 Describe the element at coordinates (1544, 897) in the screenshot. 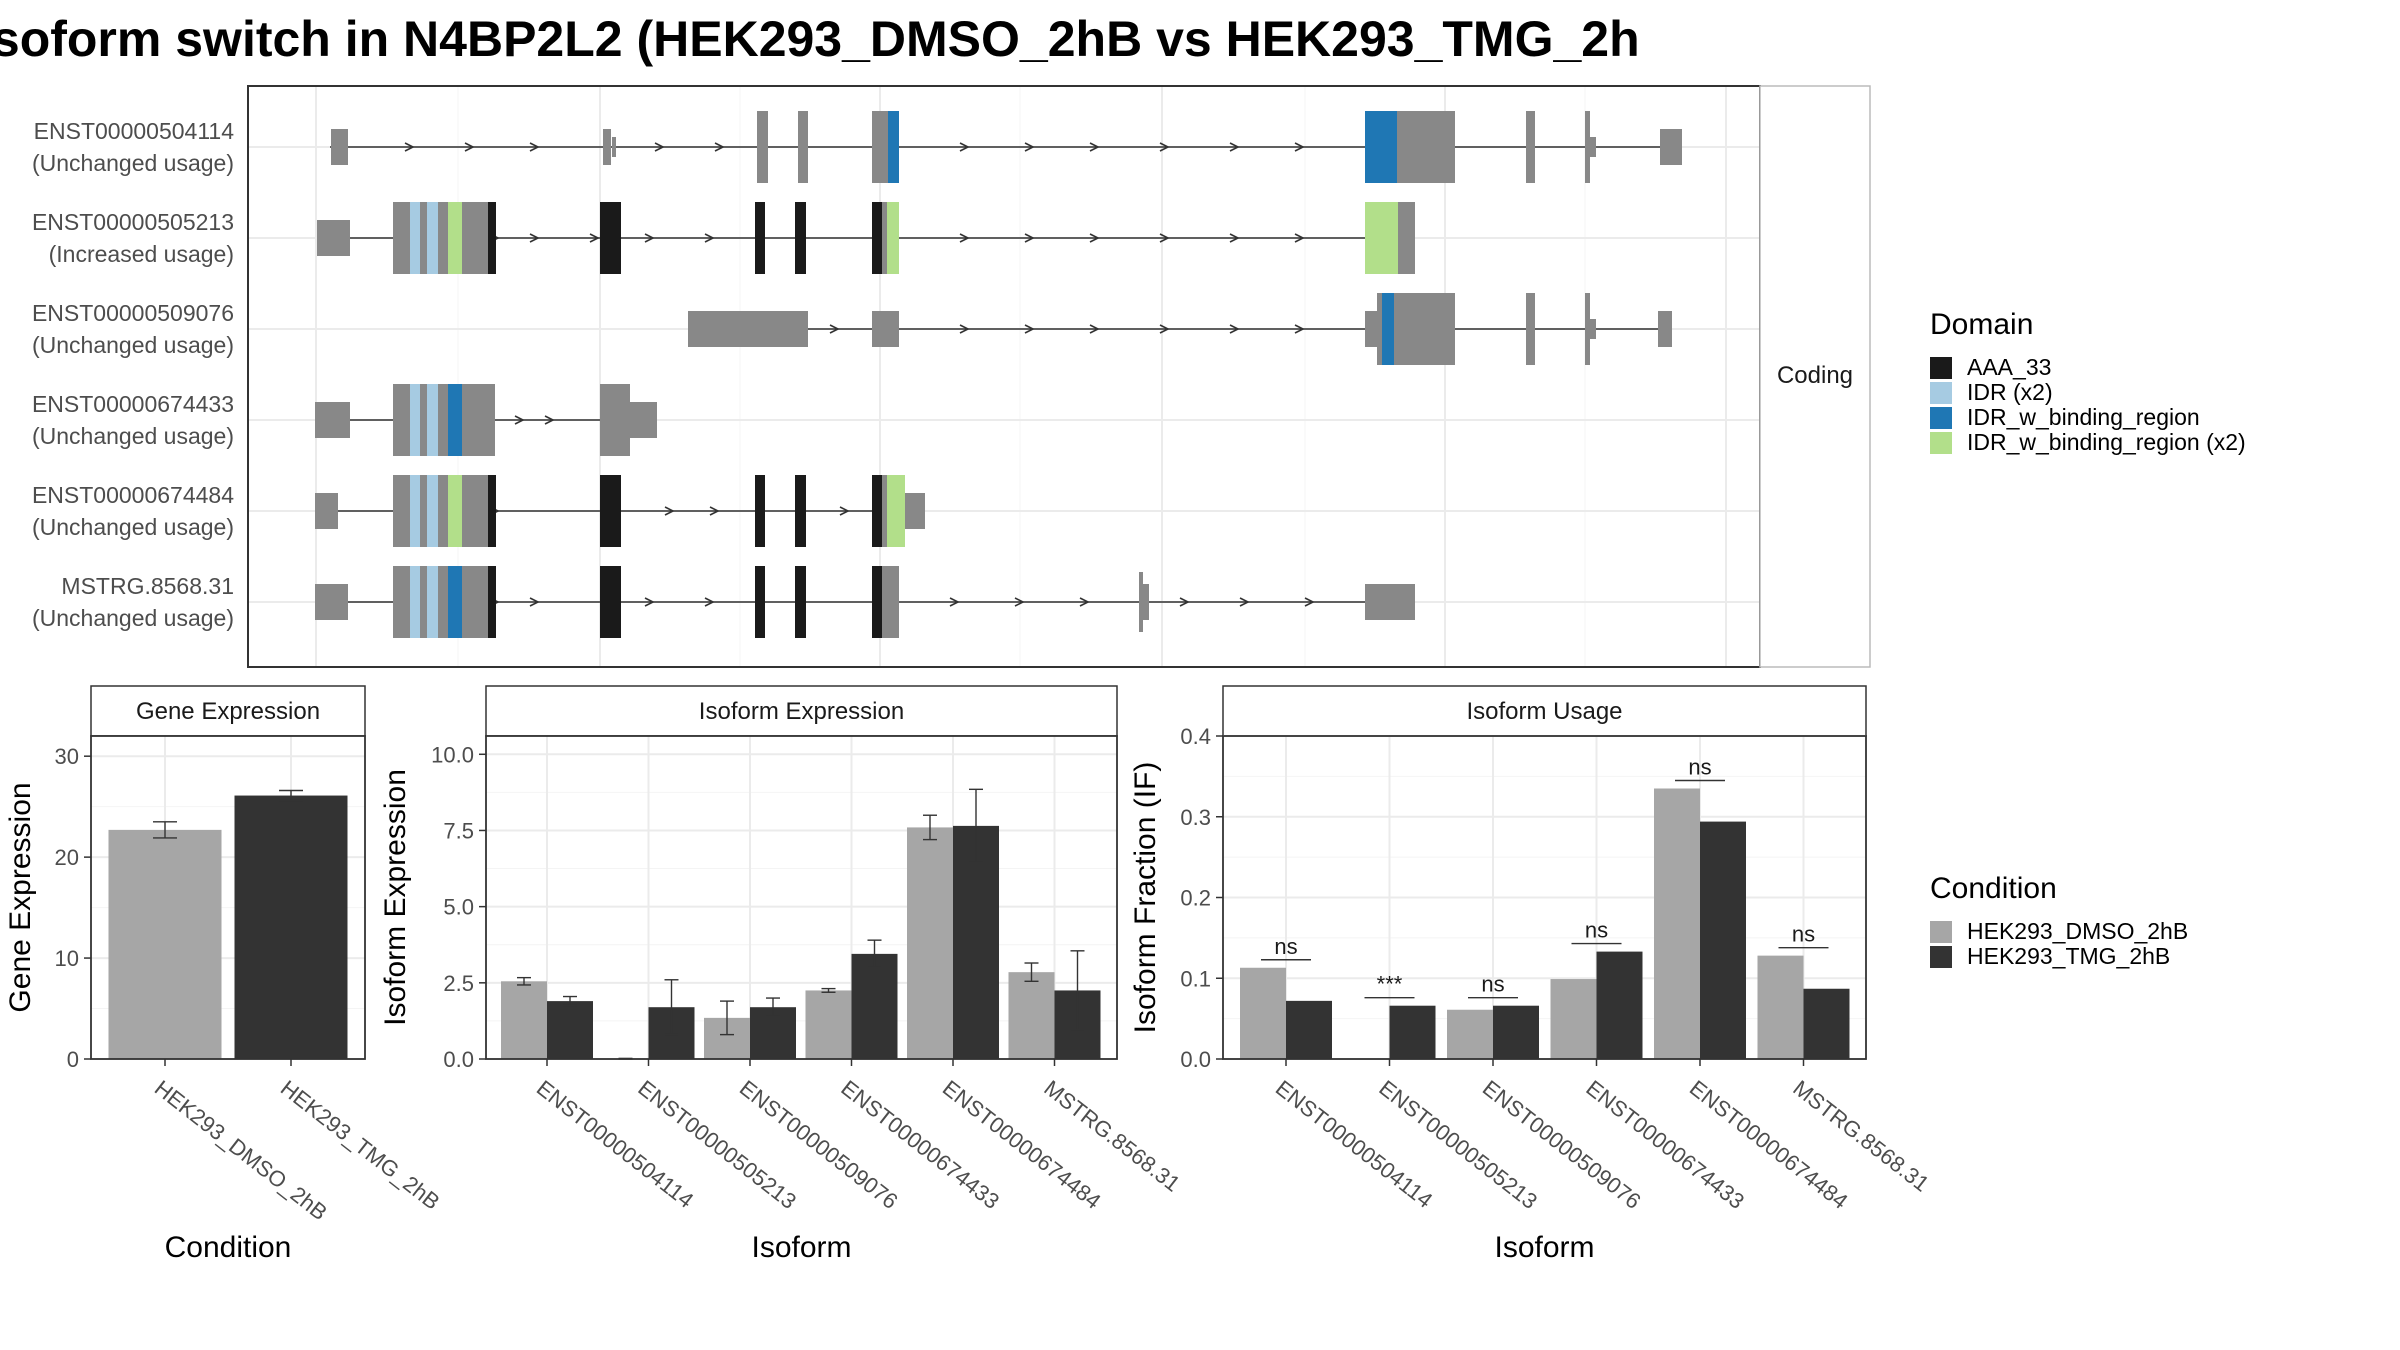

I see `plot-border` at that location.